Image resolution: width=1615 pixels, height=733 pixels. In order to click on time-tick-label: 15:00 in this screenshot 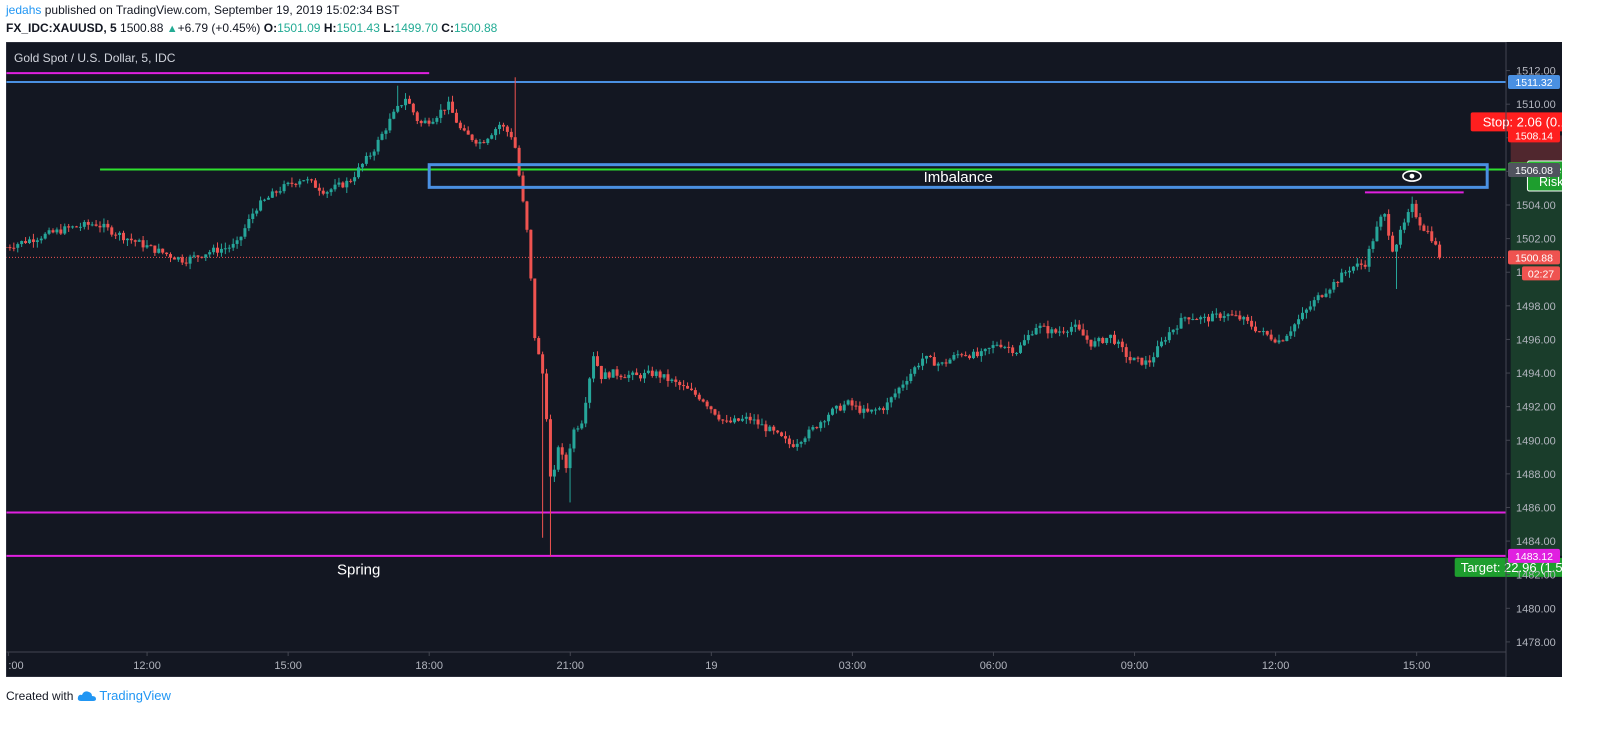, I will do `click(1417, 666)`.